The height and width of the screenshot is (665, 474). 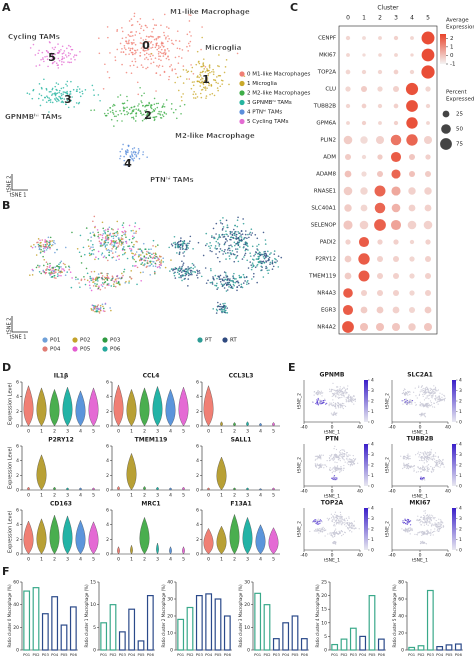 What do you see at coordinates (332, 561) in the screenshot?
I see `axis-label: tSNE_1` at bounding box center [332, 561].